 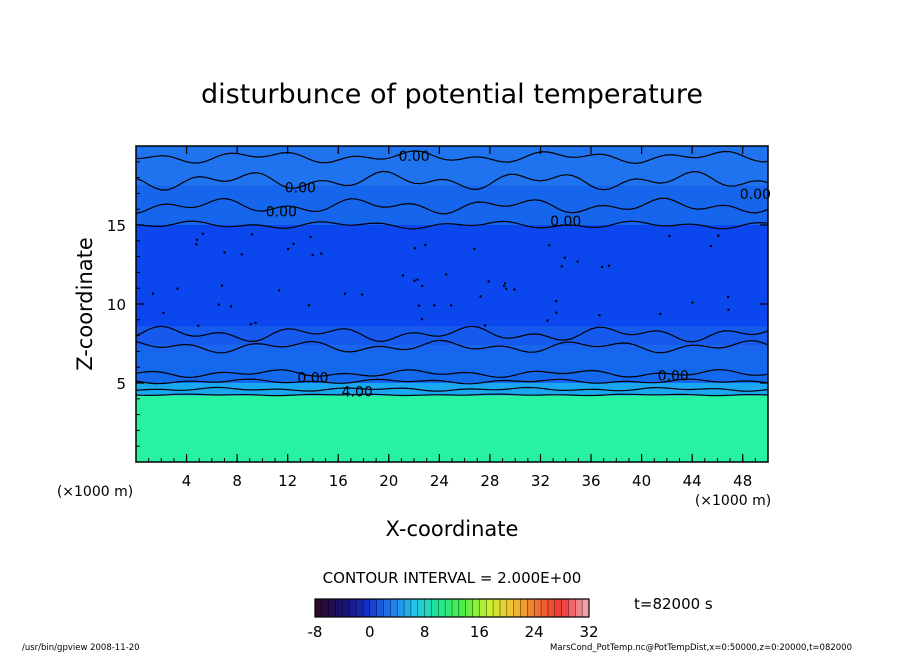 I want to click on time-label: t=82000 s, so click(x=673, y=604).